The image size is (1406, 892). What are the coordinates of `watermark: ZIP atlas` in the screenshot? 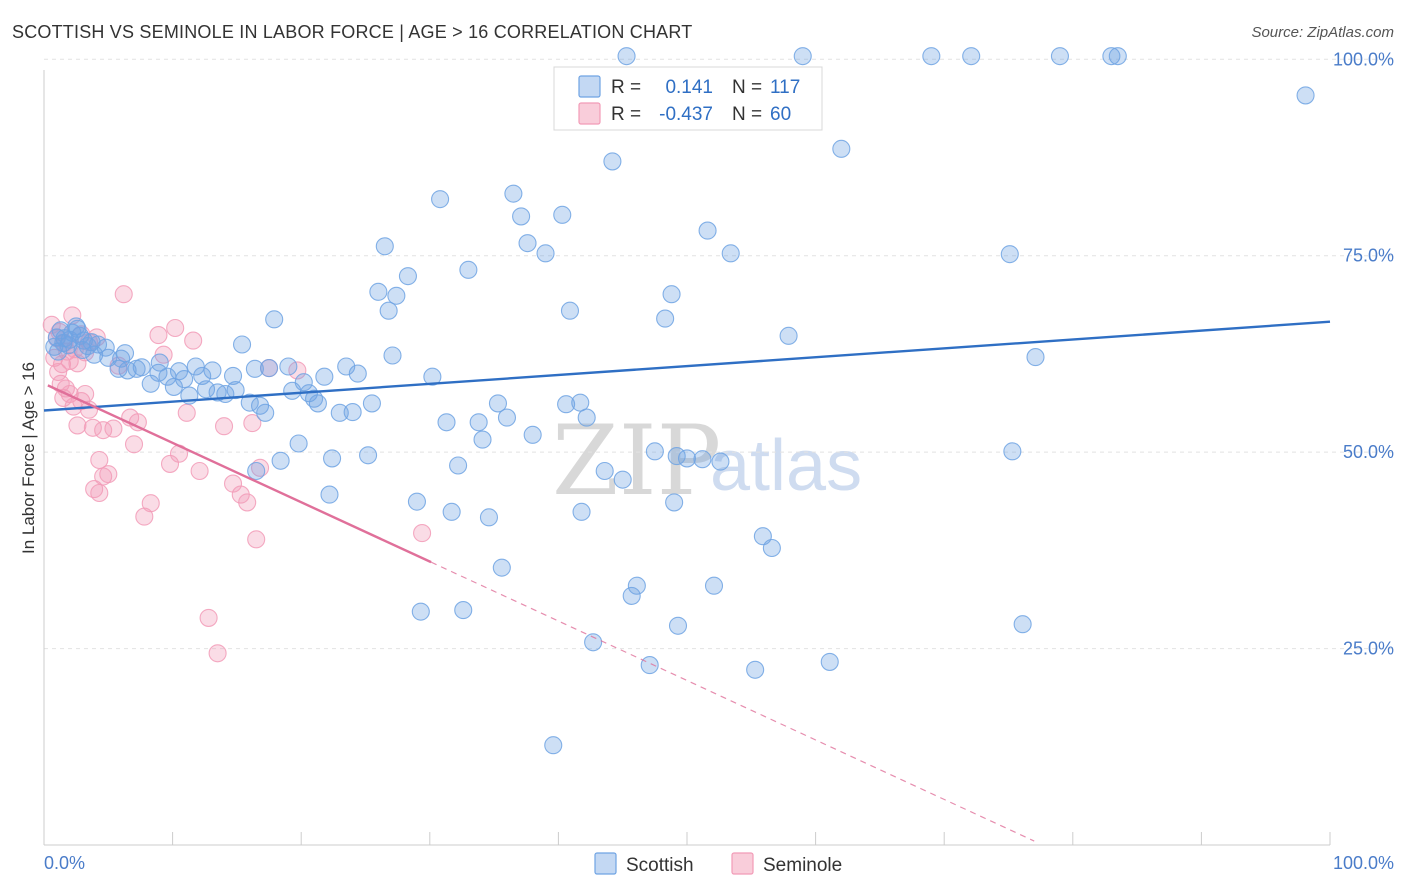 It's located at (707, 461).